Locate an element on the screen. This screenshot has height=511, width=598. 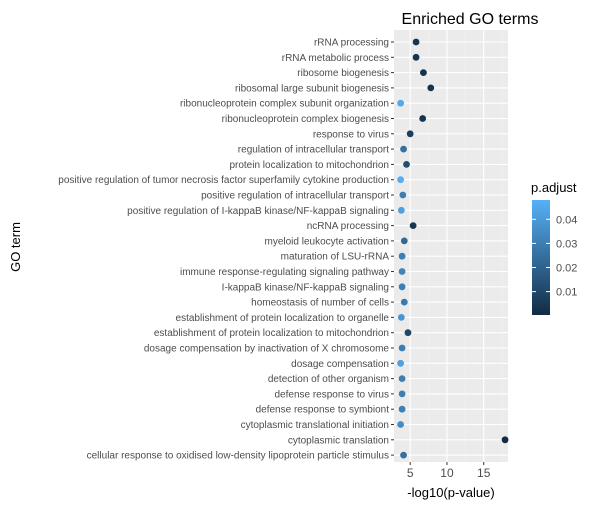
y-tick-label: defense response to symbiont is located at coordinates (323, 410).